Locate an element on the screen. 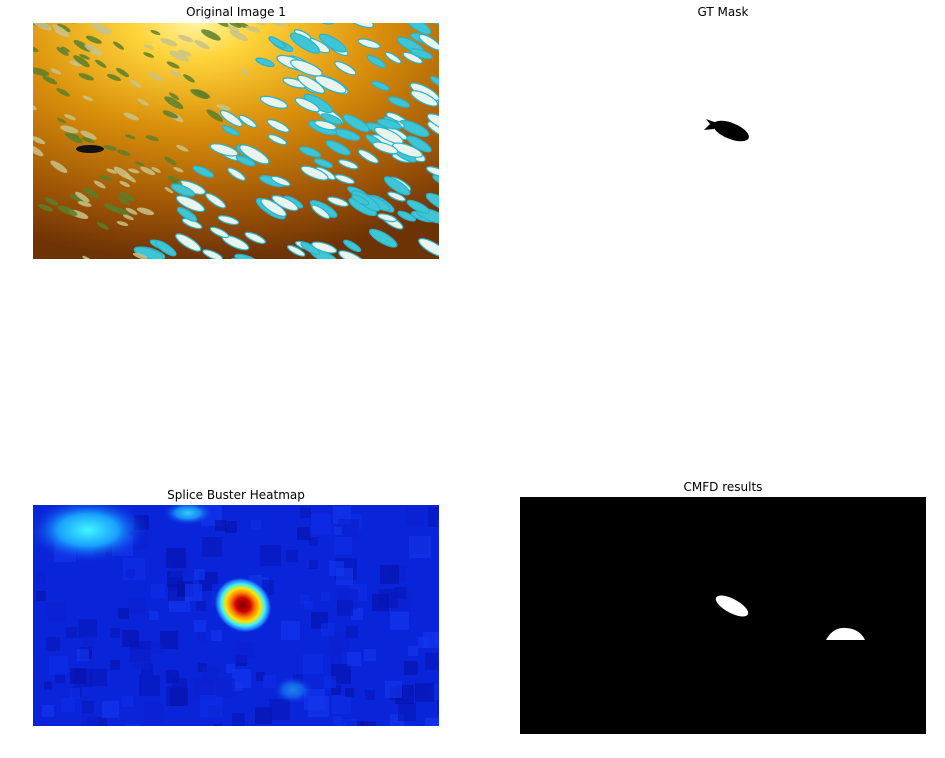 This screenshot has height=758, width=945. original-image is located at coordinates (236, 141).